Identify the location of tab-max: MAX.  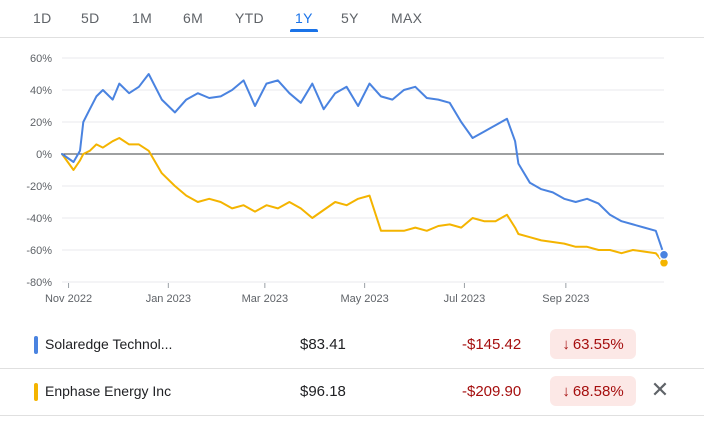
(407, 18).